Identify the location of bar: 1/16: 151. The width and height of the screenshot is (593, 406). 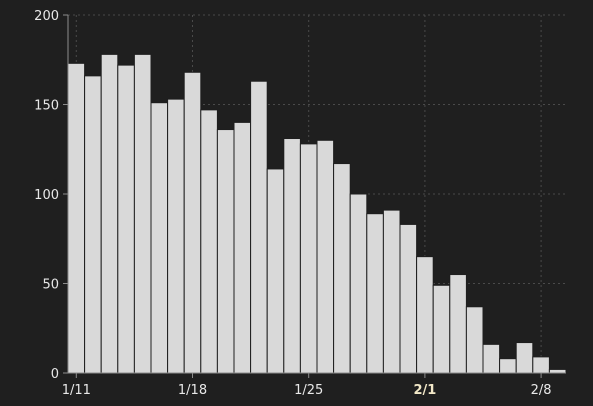
(159, 238).